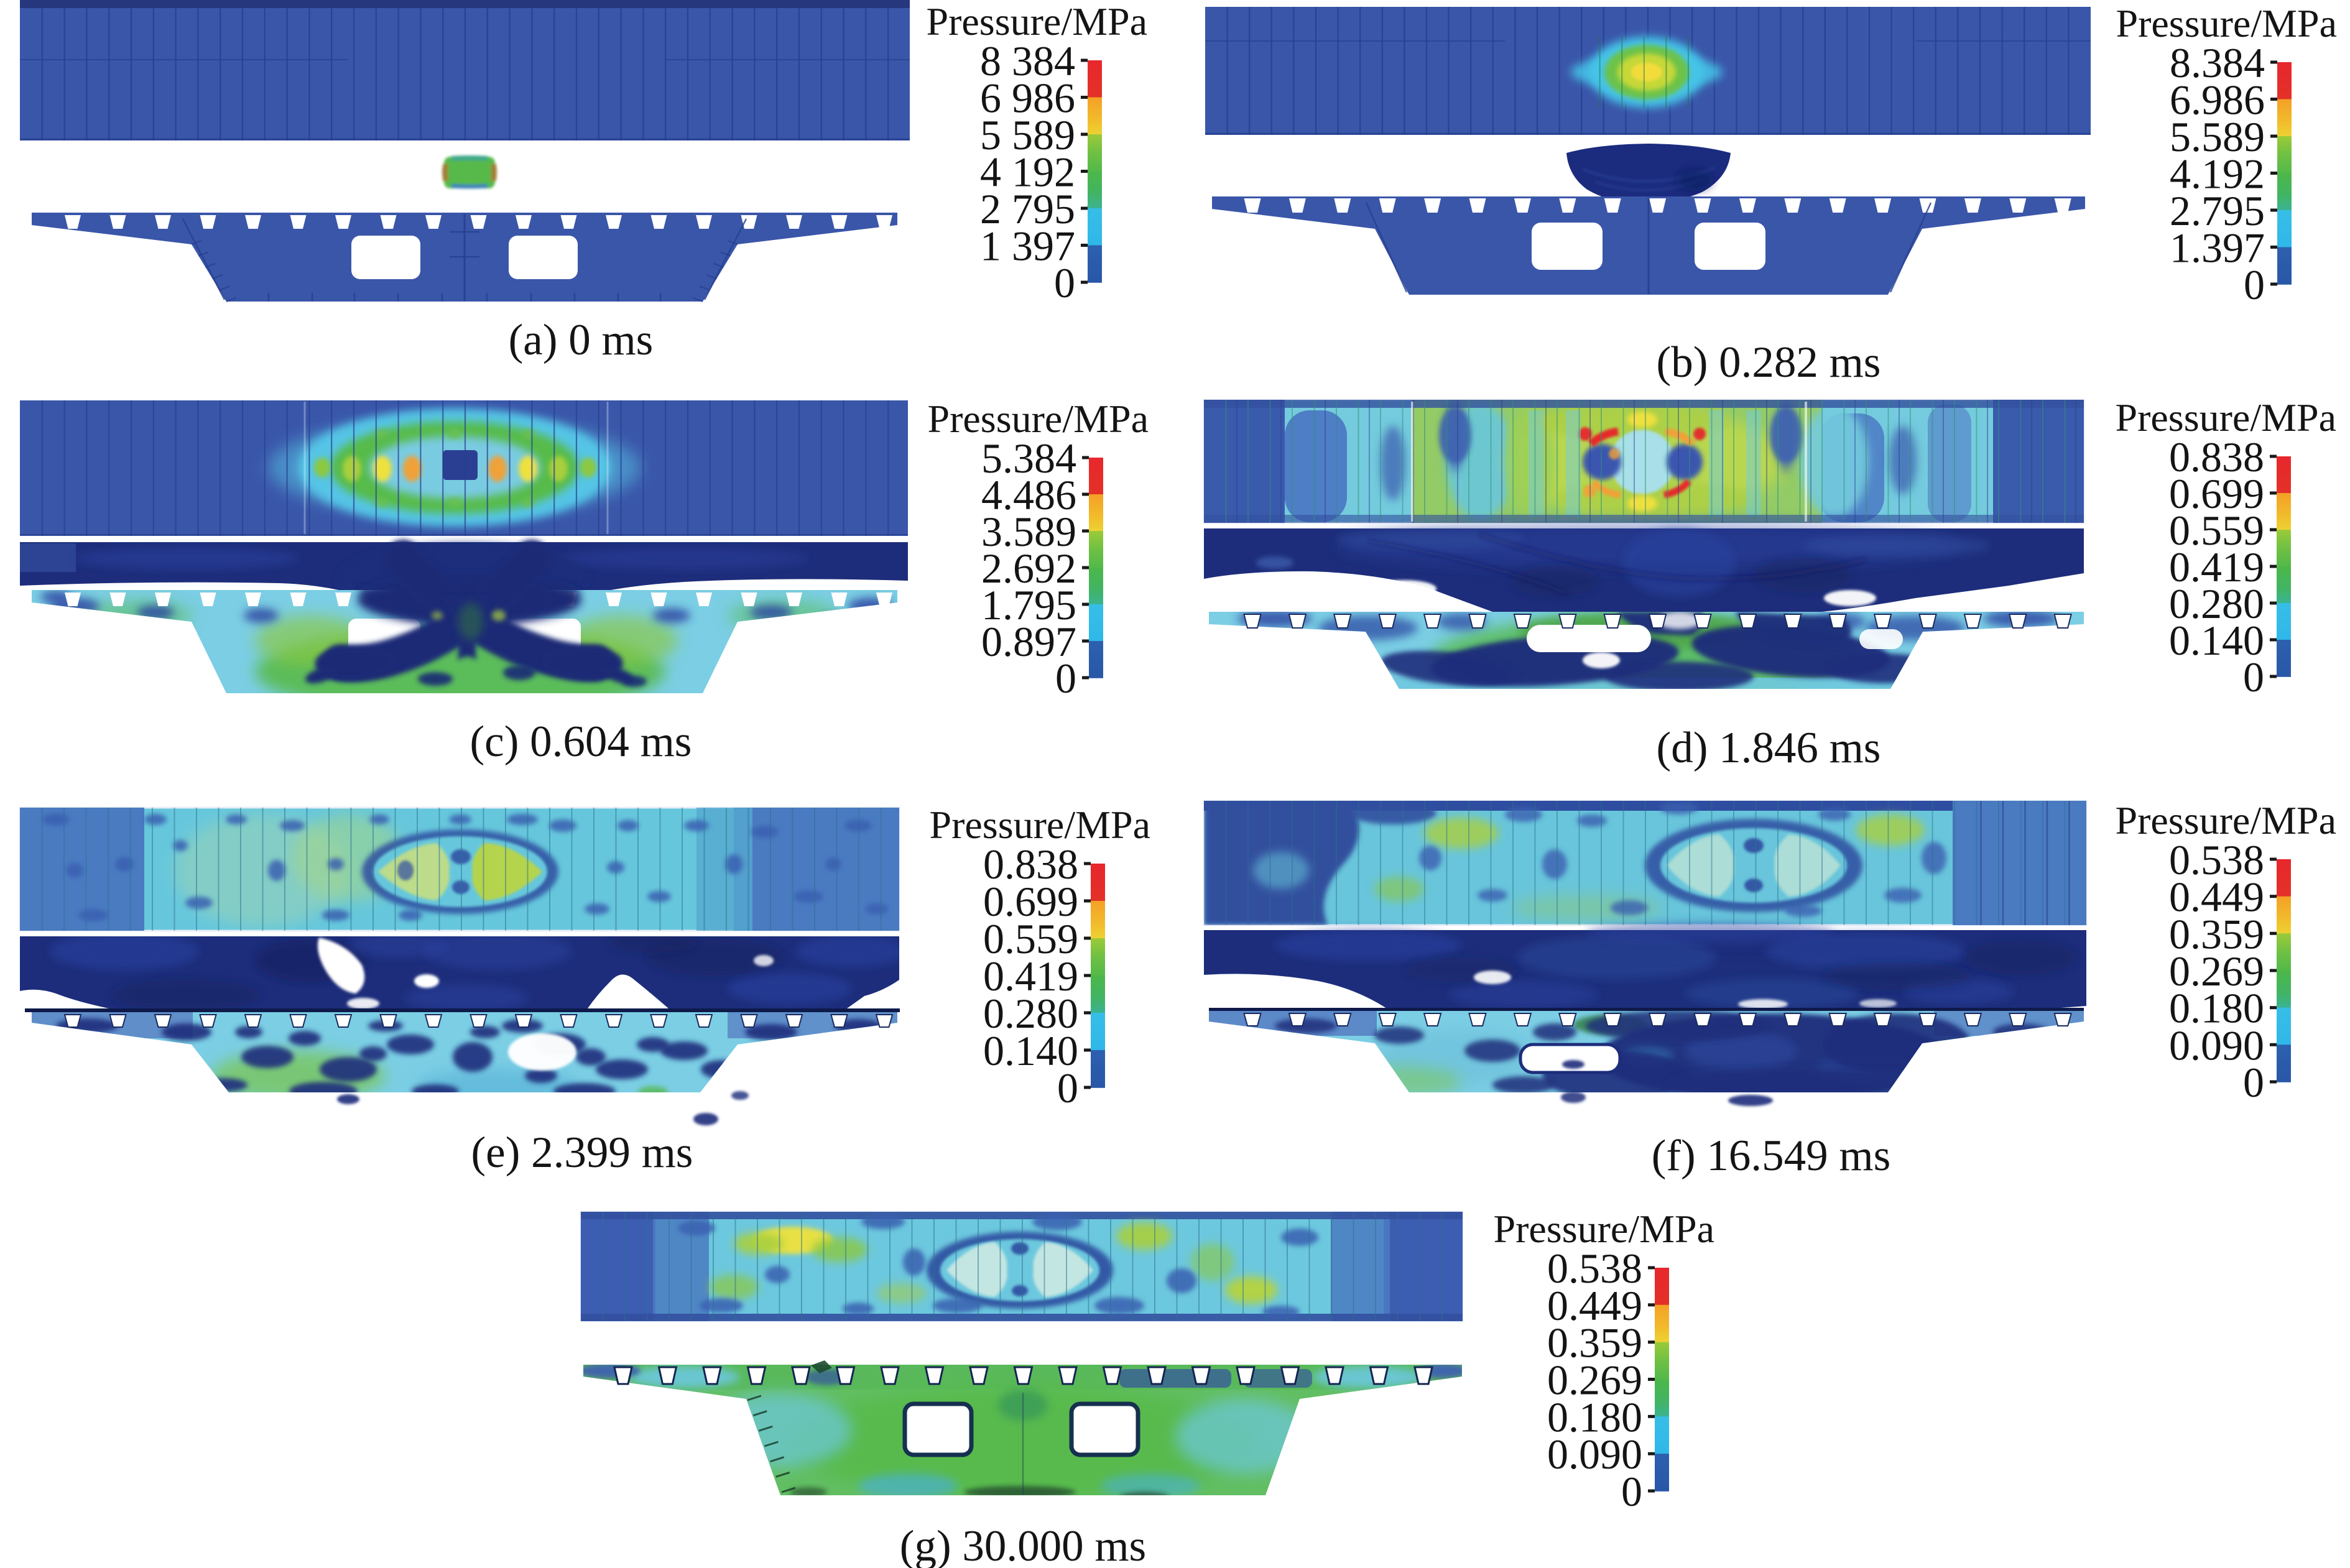 The height and width of the screenshot is (1568, 2350). I want to click on svg-text: 5.589, so click(2217, 136).